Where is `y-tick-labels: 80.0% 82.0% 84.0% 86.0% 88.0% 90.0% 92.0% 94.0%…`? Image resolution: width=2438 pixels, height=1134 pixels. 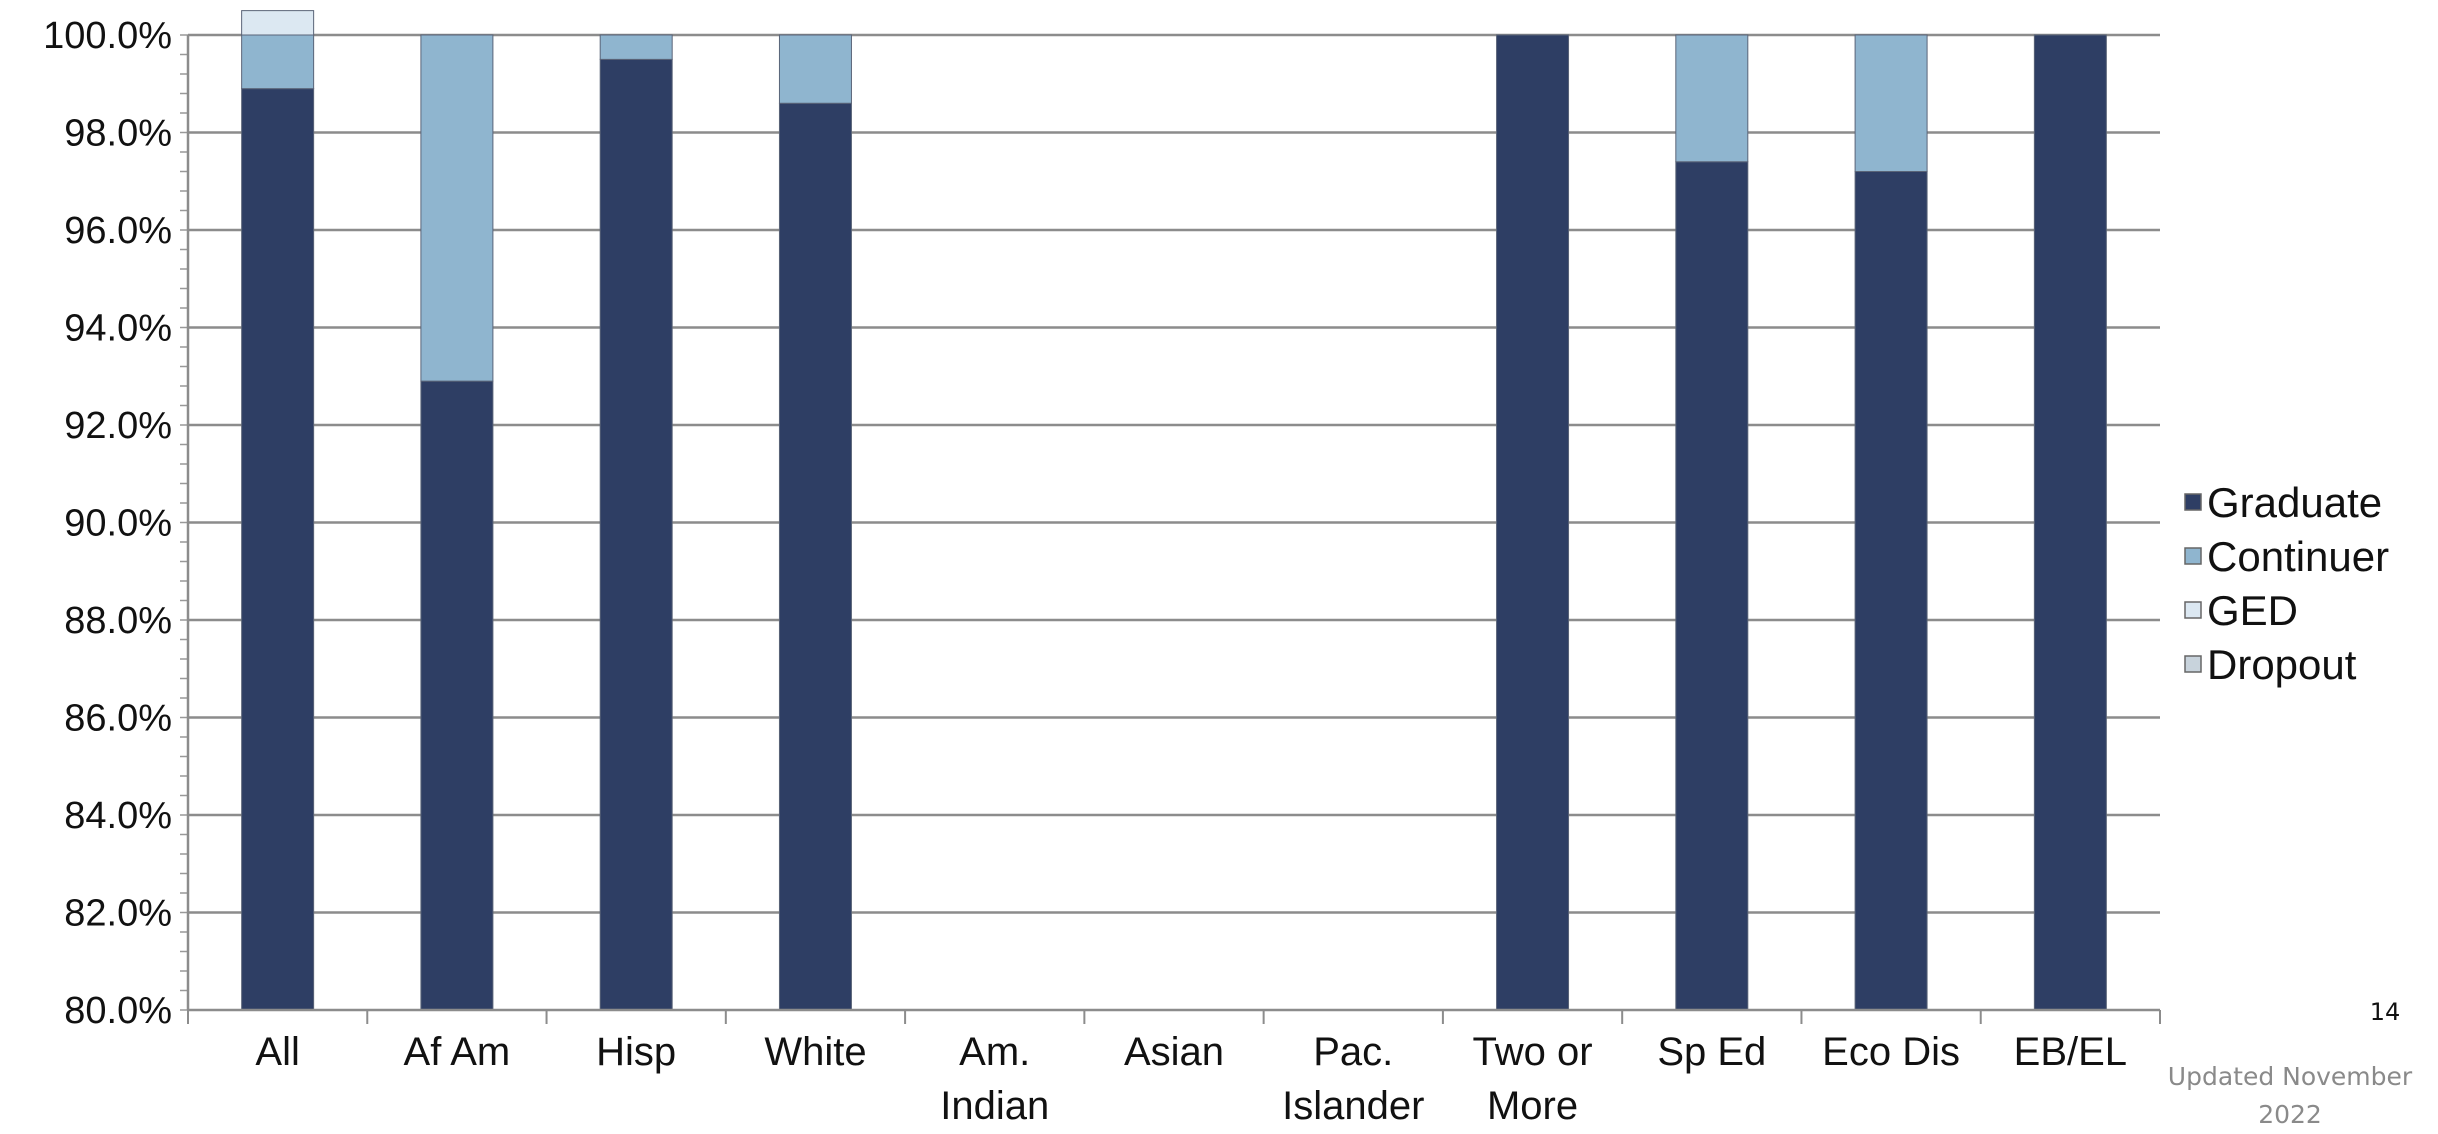
y-tick-labels: 80.0% 82.0% 84.0% 86.0% 88.0% 90.0% 92.0% 94.0%… is located at coordinates (107, 523).